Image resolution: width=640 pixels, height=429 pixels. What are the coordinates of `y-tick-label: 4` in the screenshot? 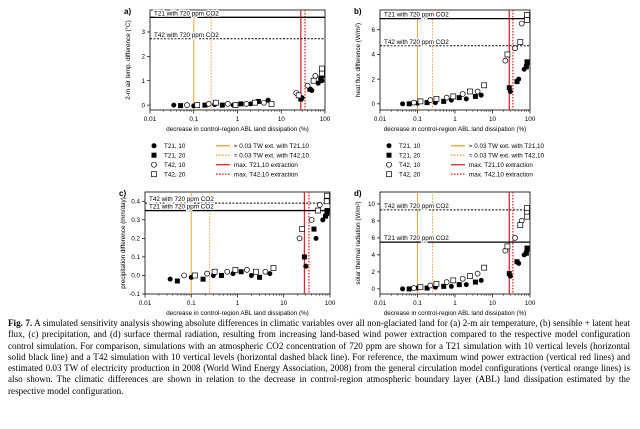 It's located at (373, 55).